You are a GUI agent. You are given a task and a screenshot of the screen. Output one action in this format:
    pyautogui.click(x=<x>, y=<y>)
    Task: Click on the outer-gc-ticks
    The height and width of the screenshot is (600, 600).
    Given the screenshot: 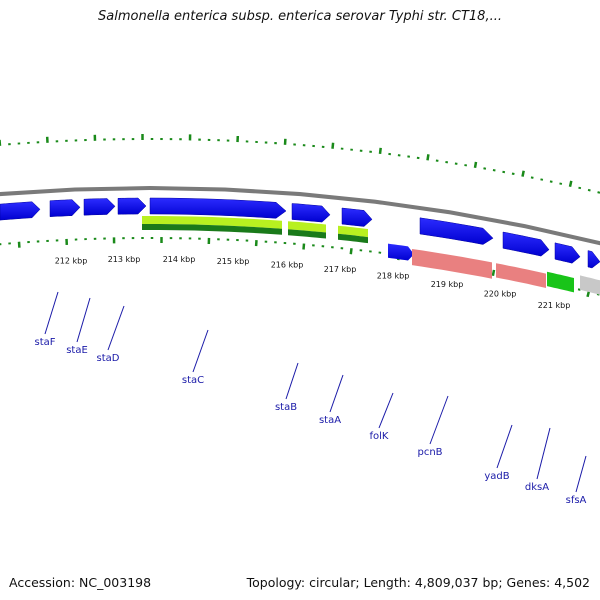 What is the action you would take?
    pyautogui.click(x=300, y=164)
    